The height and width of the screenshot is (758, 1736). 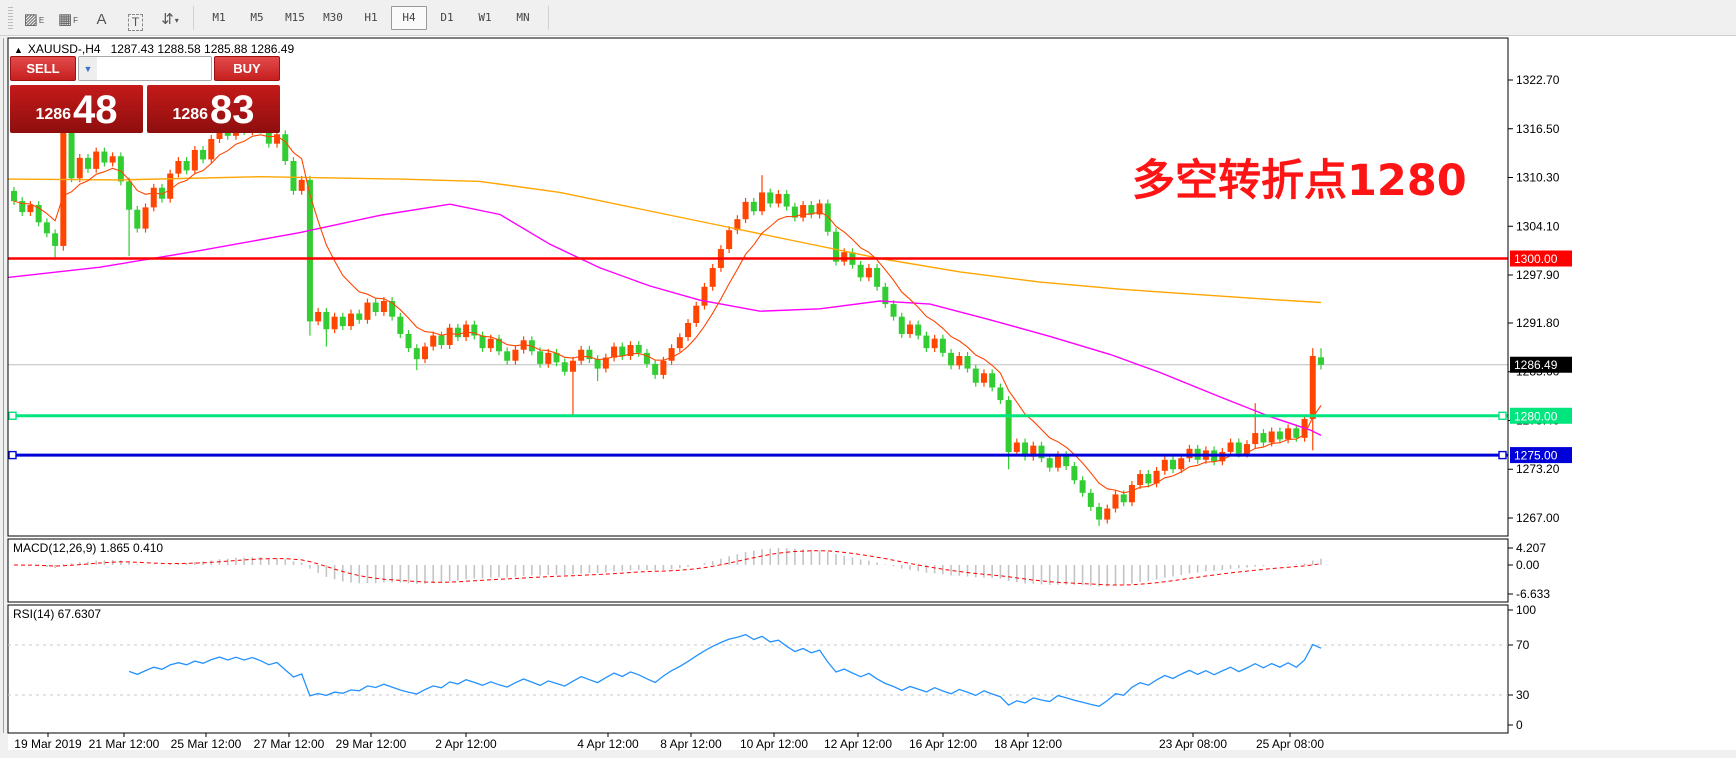 I want to click on svg-text: 29 Mar 12:00, so click(x=371, y=744).